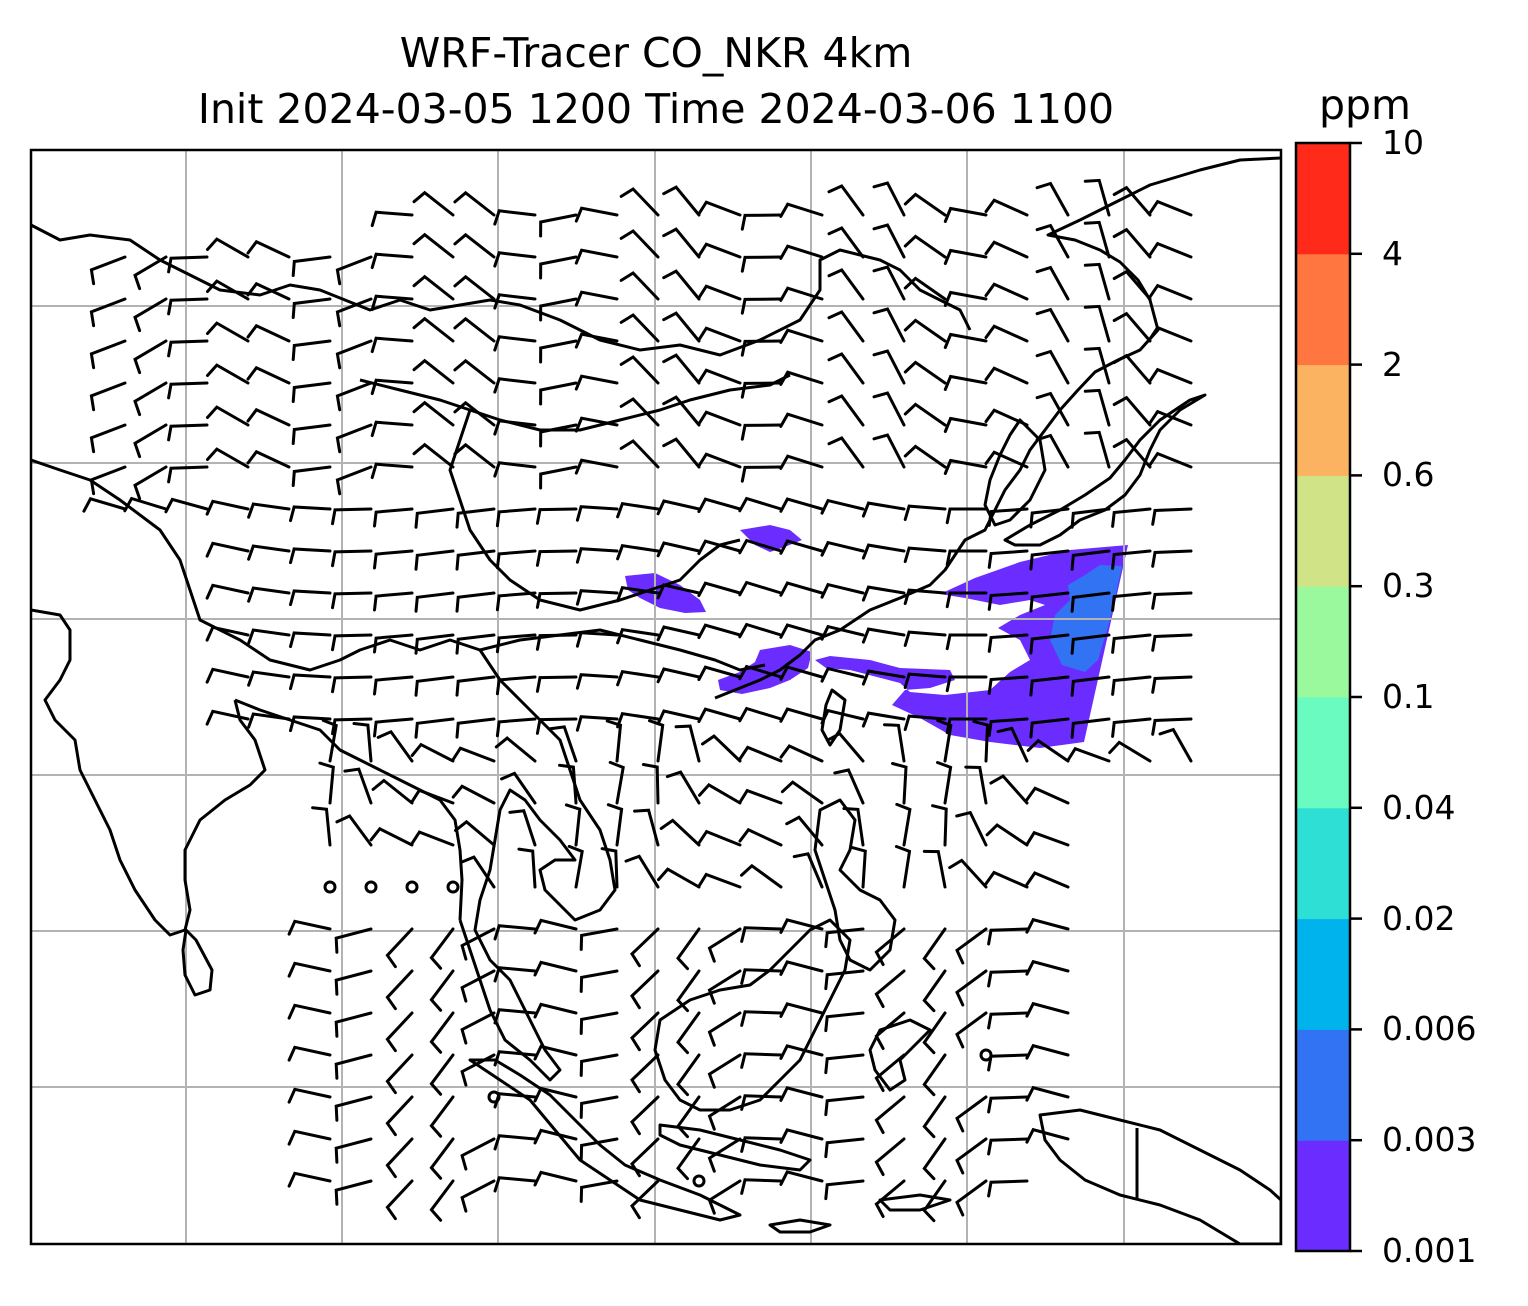 The image size is (1528, 1306). Describe the element at coordinates (1392, 253) in the screenshot. I see `colorbar-tick-label: 4` at that location.